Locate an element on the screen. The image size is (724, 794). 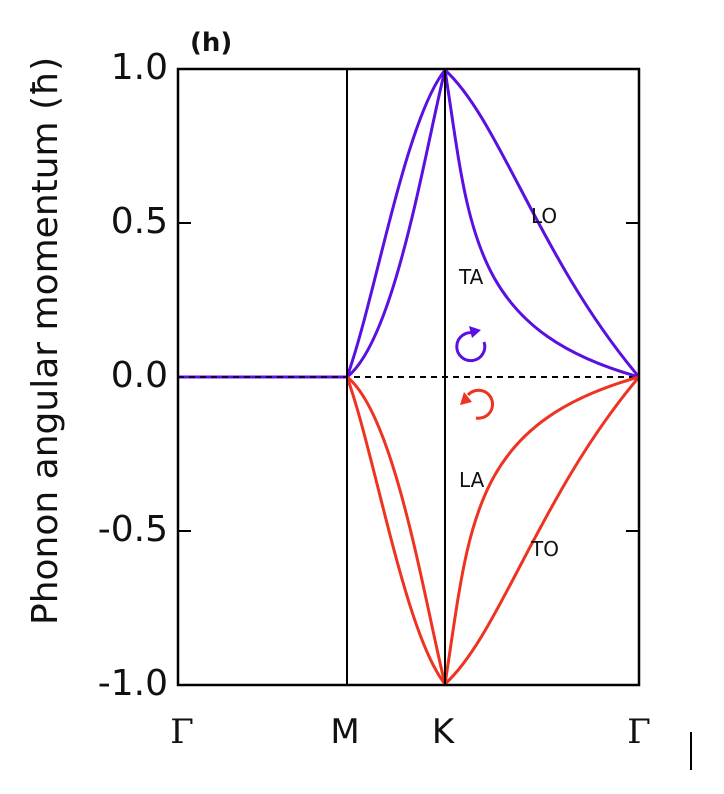
y-tick-neg1.0: -1.0 is located at coordinates (132, 683).